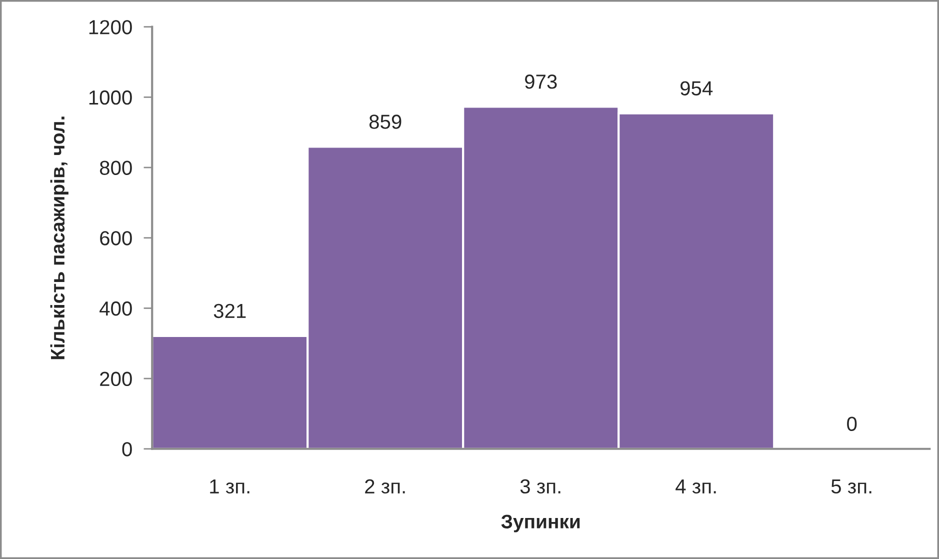 The width and height of the screenshot is (939, 559). What do you see at coordinates (110, 27) in the screenshot?
I see `y-tick-label: 1200` at bounding box center [110, 27].